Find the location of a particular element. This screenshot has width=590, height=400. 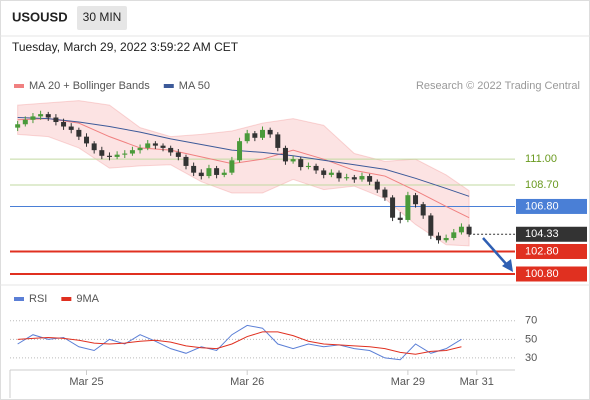

y-tick-label: 50 is located at coordinates (531, 339).